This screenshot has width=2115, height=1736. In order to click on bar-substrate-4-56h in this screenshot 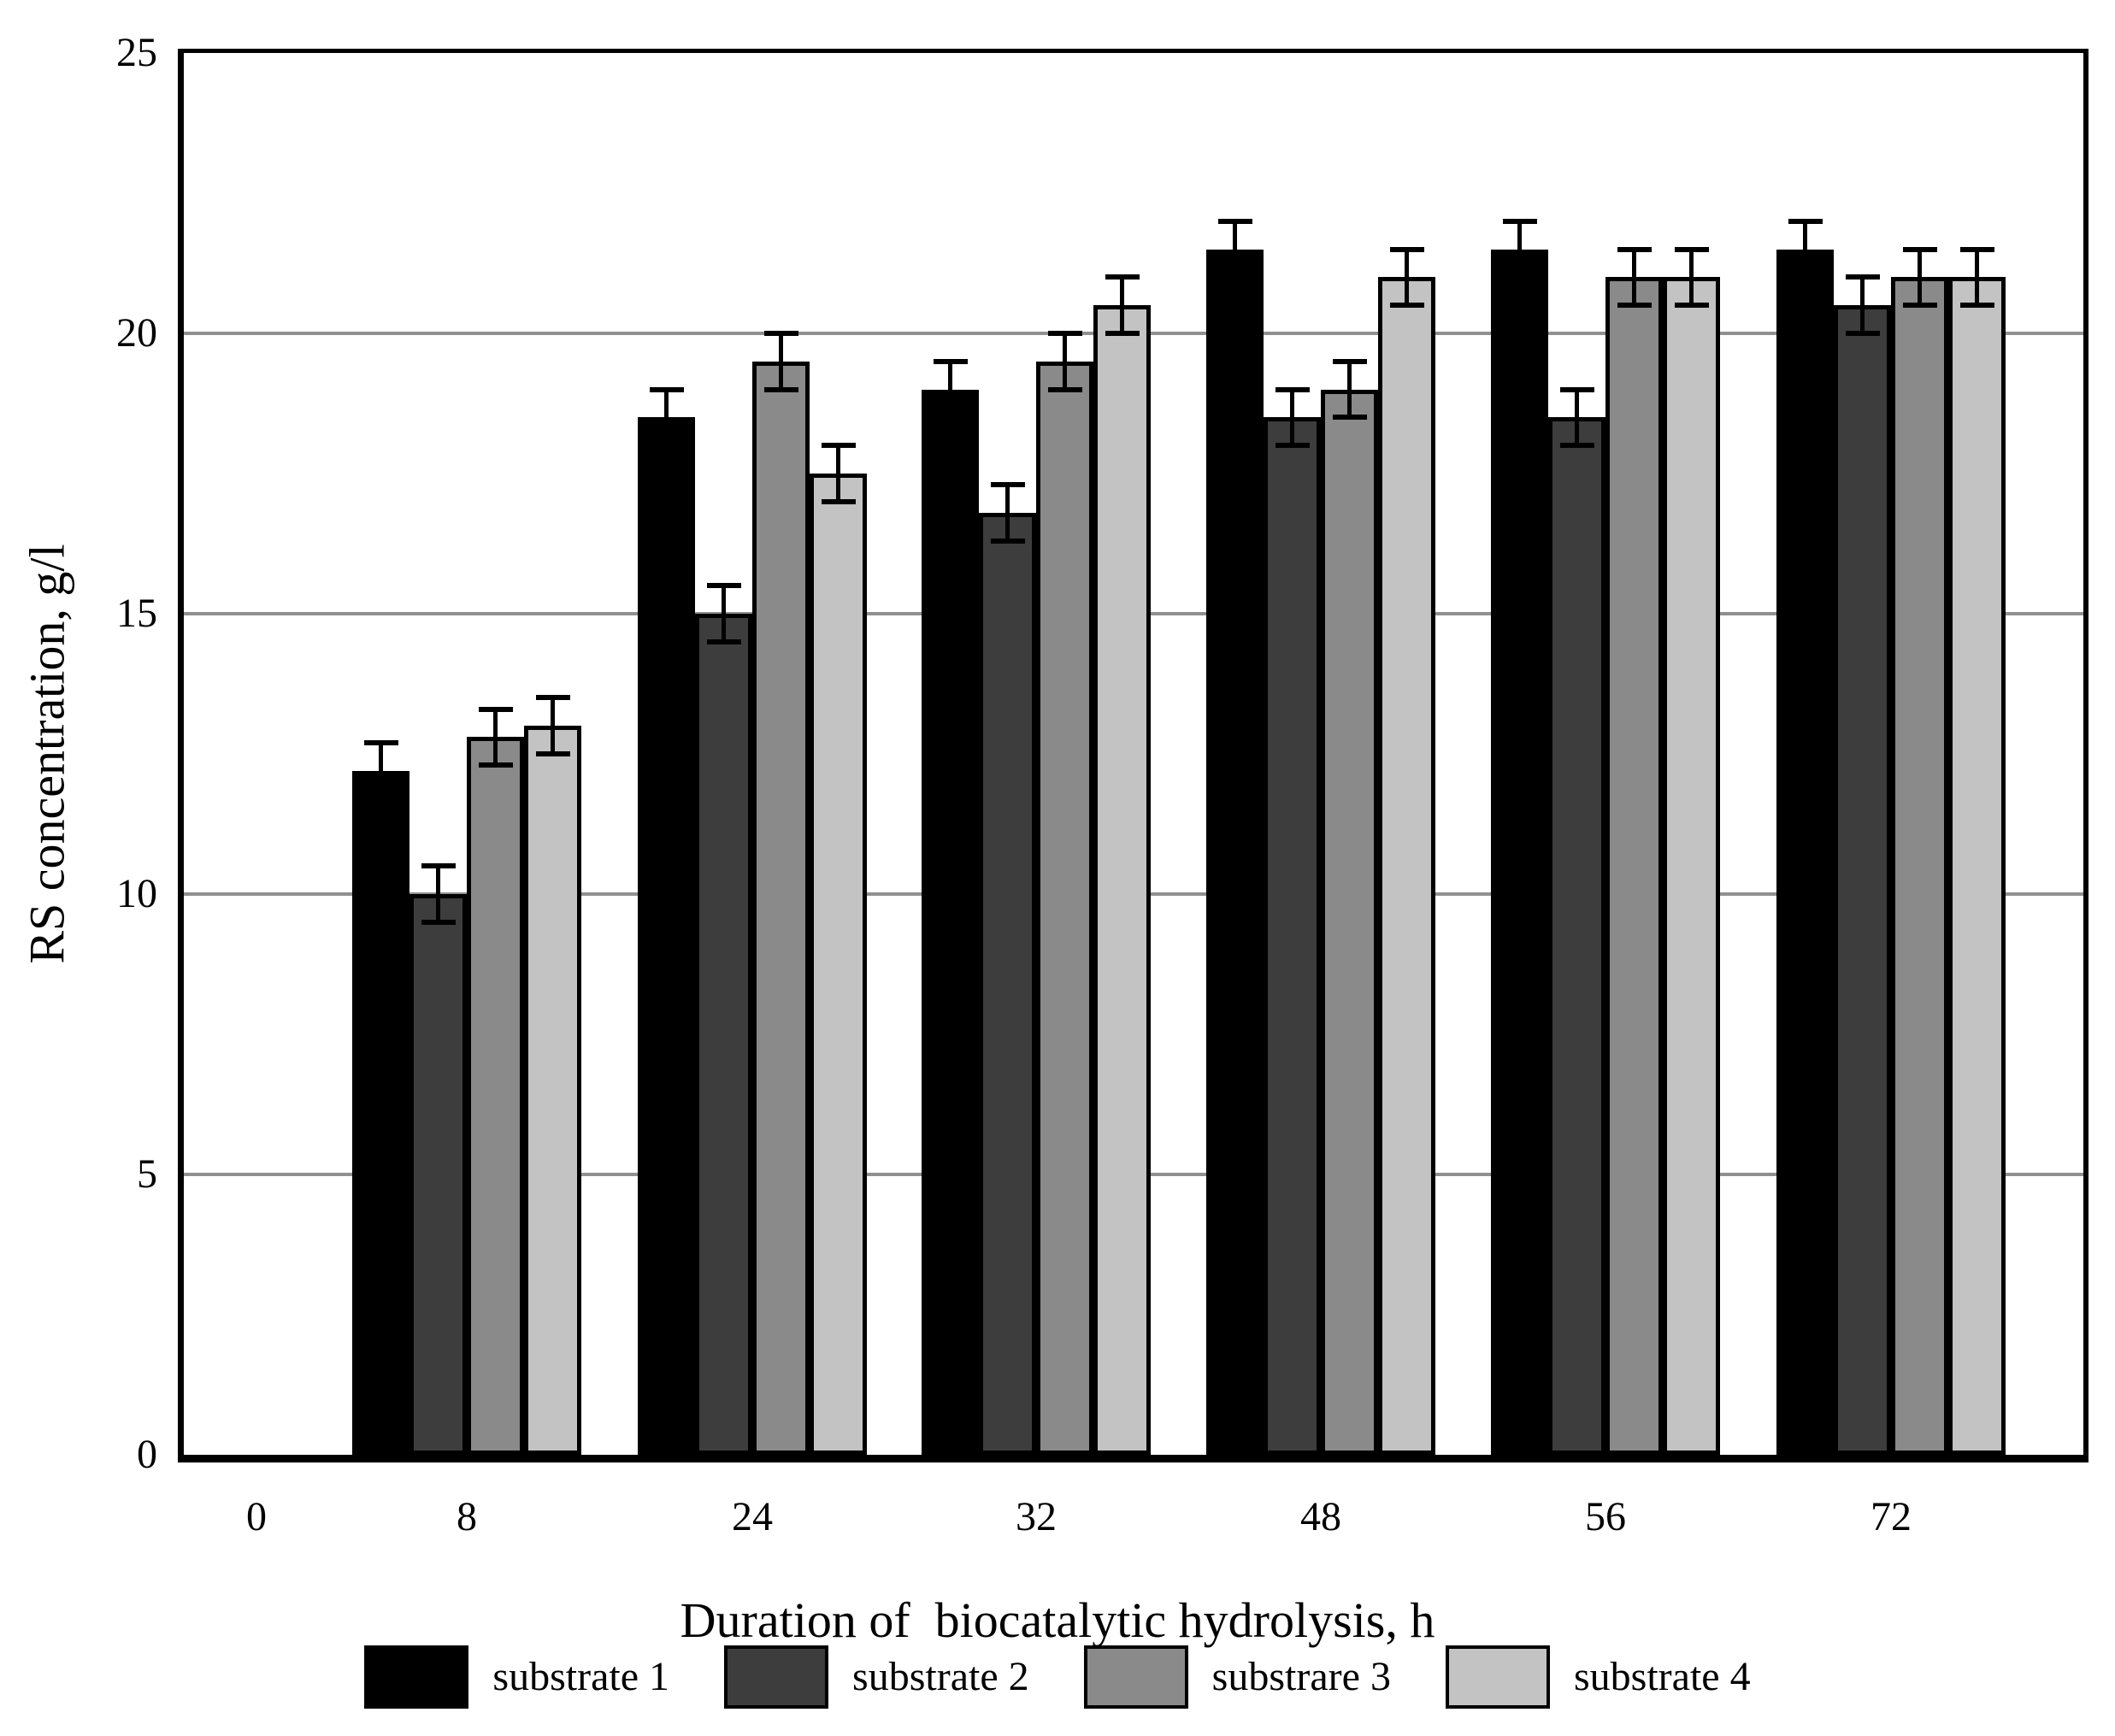, I will do `click(1691, 866)`.